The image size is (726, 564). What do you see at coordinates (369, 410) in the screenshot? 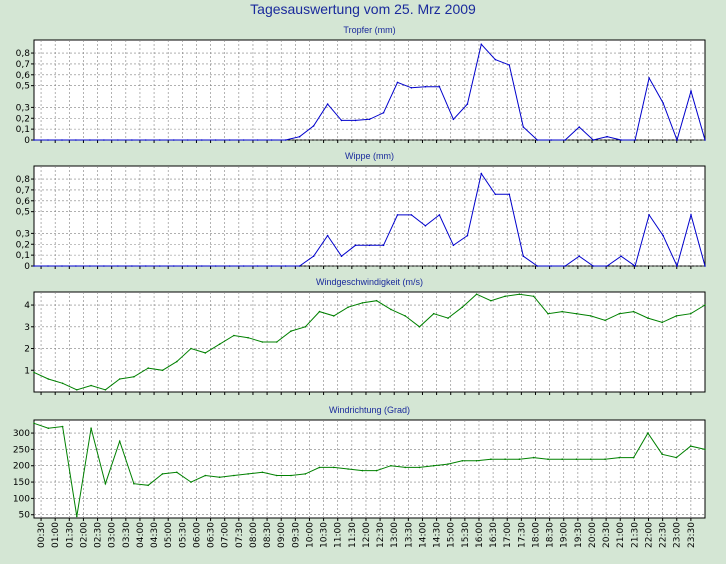
I see `panel-title: Windrichtung (Grad)` at bounding box center [369, 410].